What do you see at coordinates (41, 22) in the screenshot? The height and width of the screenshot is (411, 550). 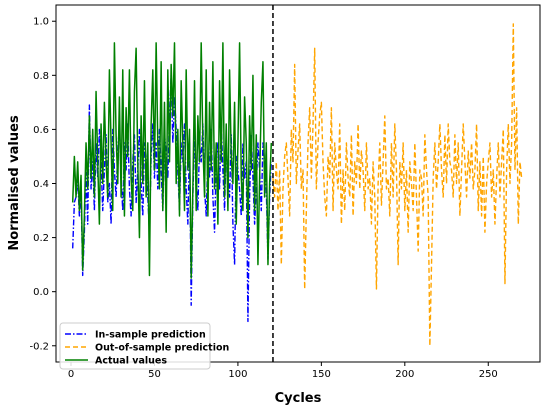 I see `y-tick-label: 1.0` at bounding box center [41, 22].